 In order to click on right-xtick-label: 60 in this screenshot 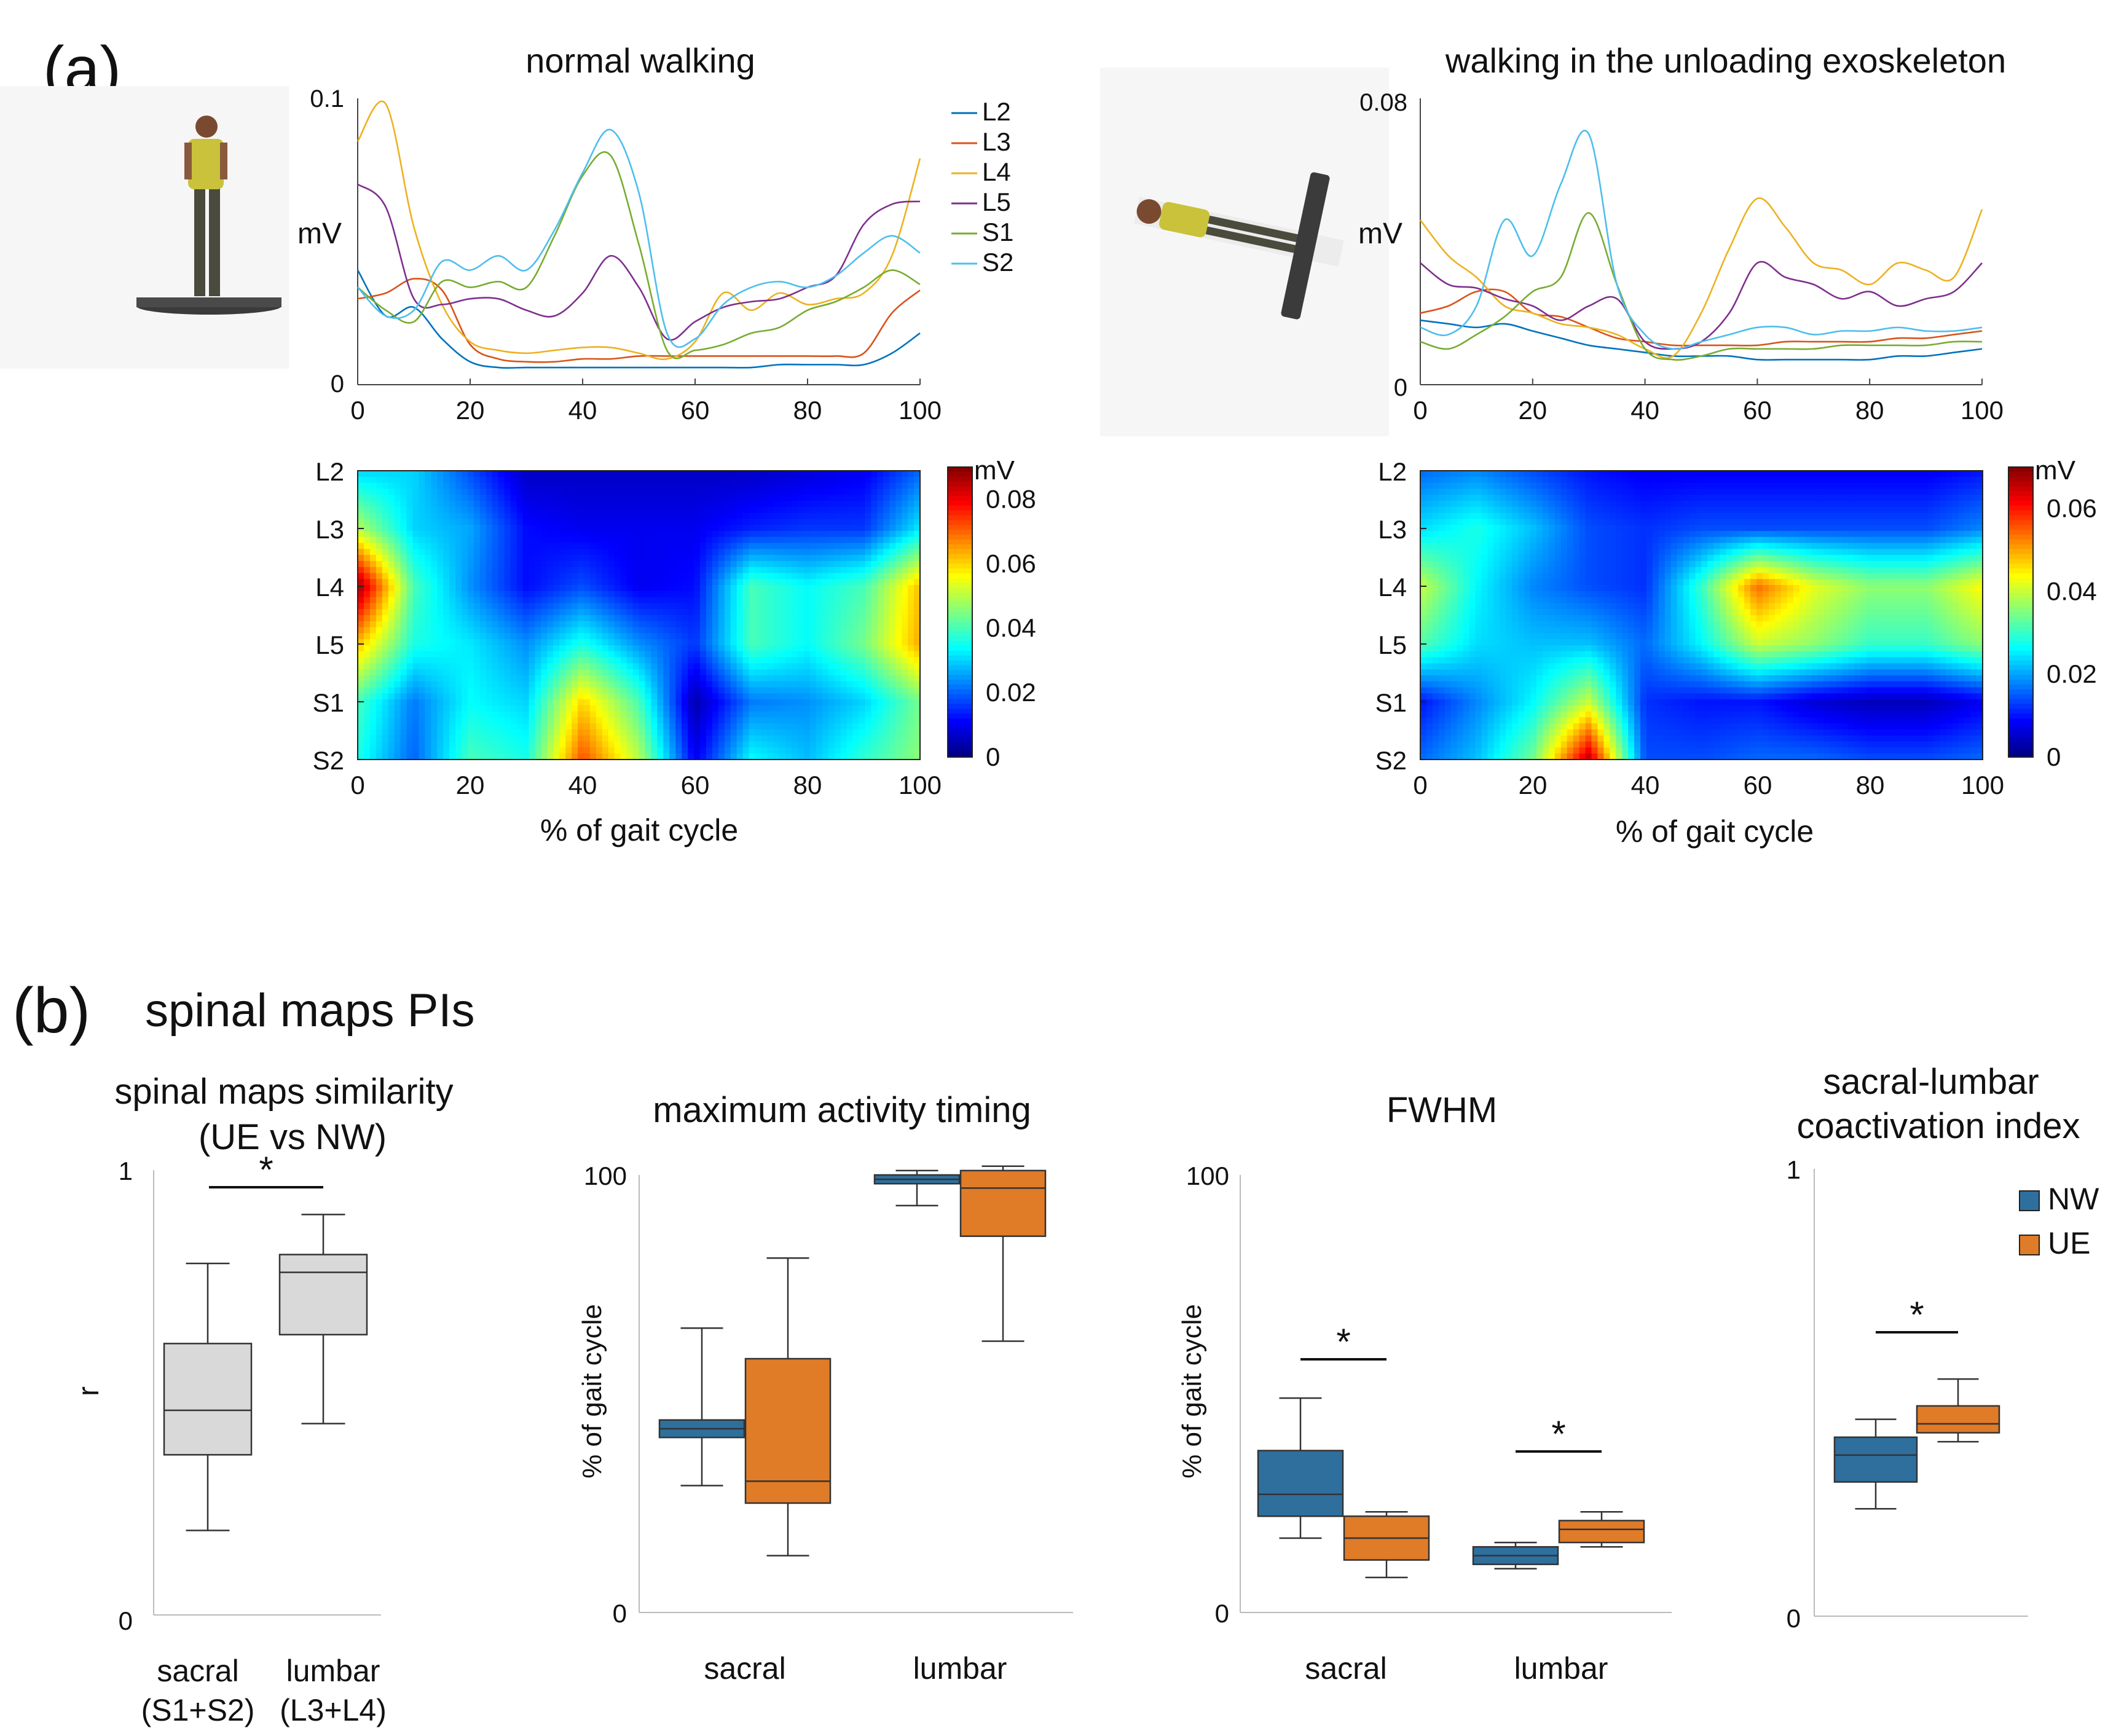, I will do `click(1758, 410)`.